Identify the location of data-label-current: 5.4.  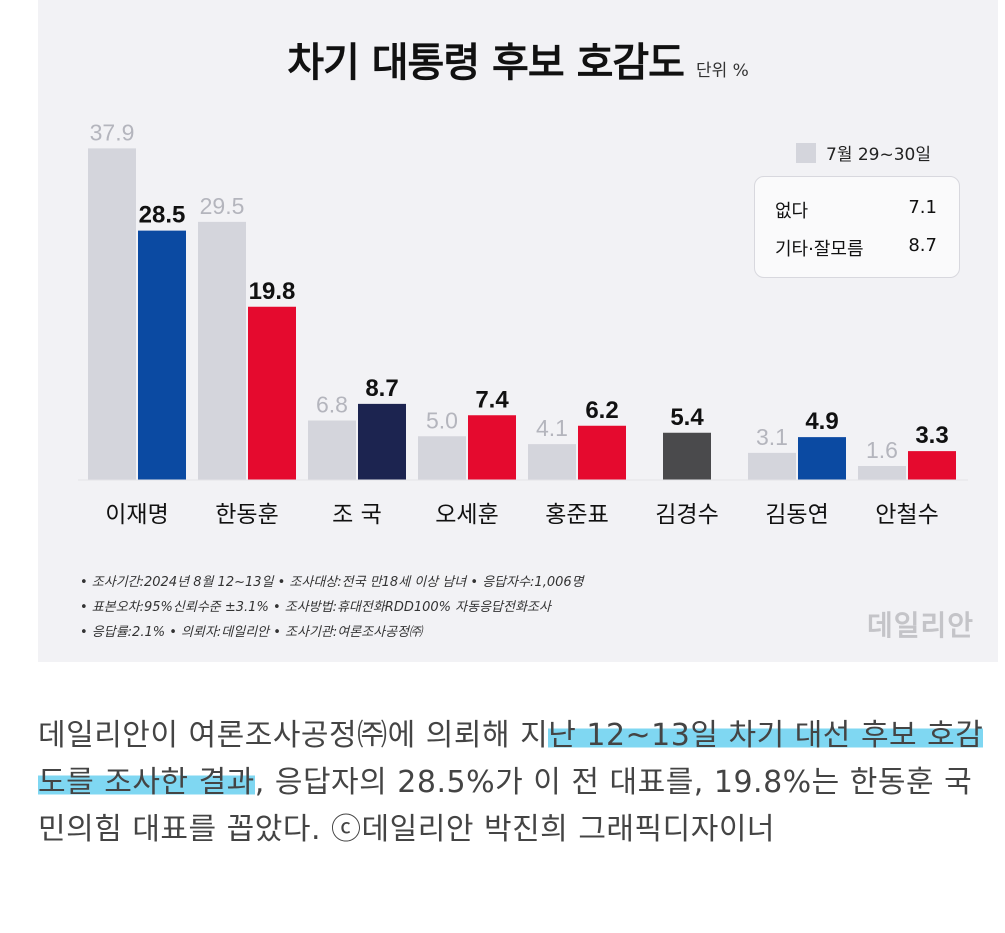
(687, 417).